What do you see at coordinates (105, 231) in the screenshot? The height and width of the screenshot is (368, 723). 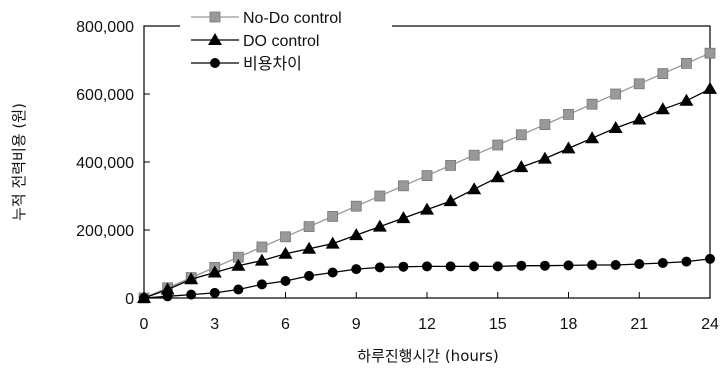 I see `y-tick-label: 200,000` at bounding box center [105, 231].